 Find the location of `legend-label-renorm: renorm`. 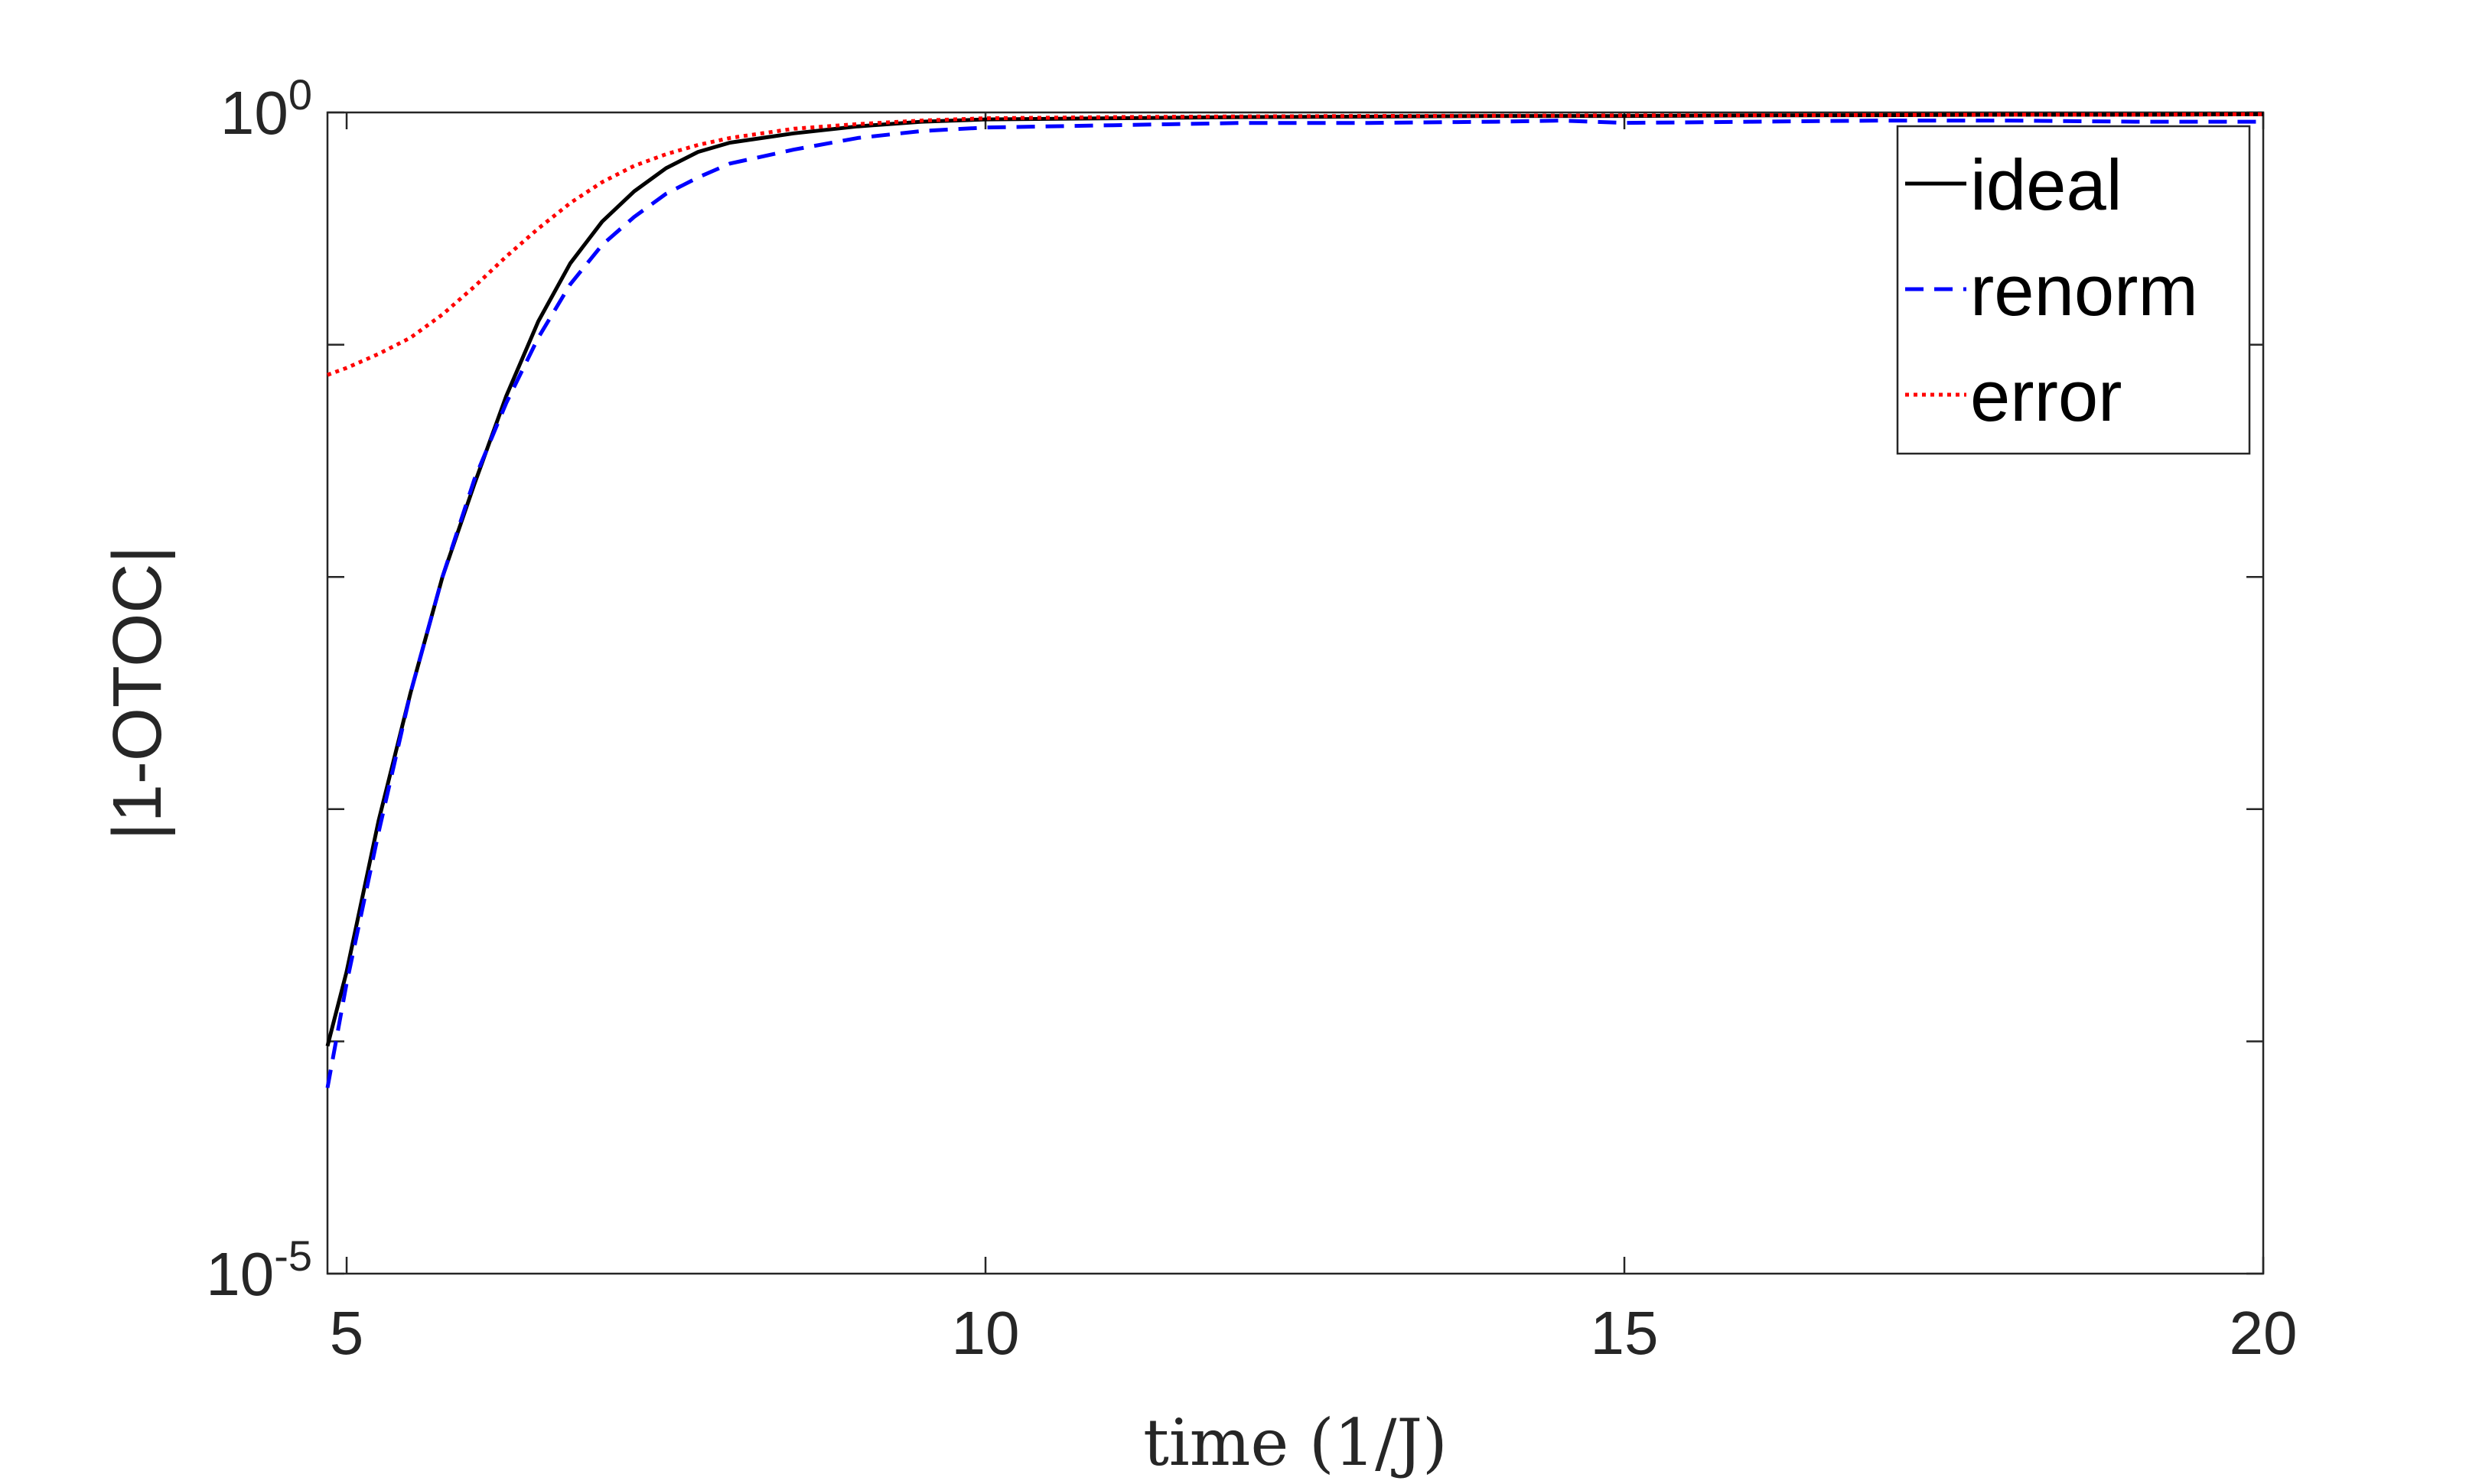

legend-label-renorm: renorm is located at coordinates (2084, 290).